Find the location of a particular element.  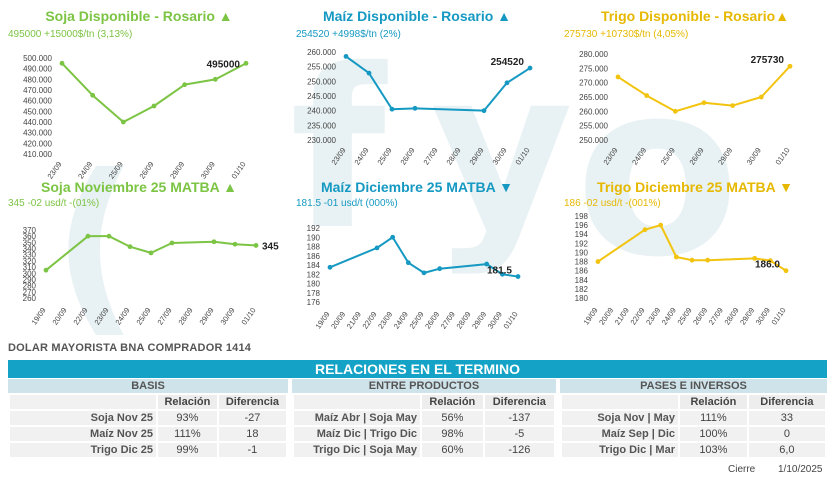

y-tick-label: 490.000 is located at coordinates (37, 69).